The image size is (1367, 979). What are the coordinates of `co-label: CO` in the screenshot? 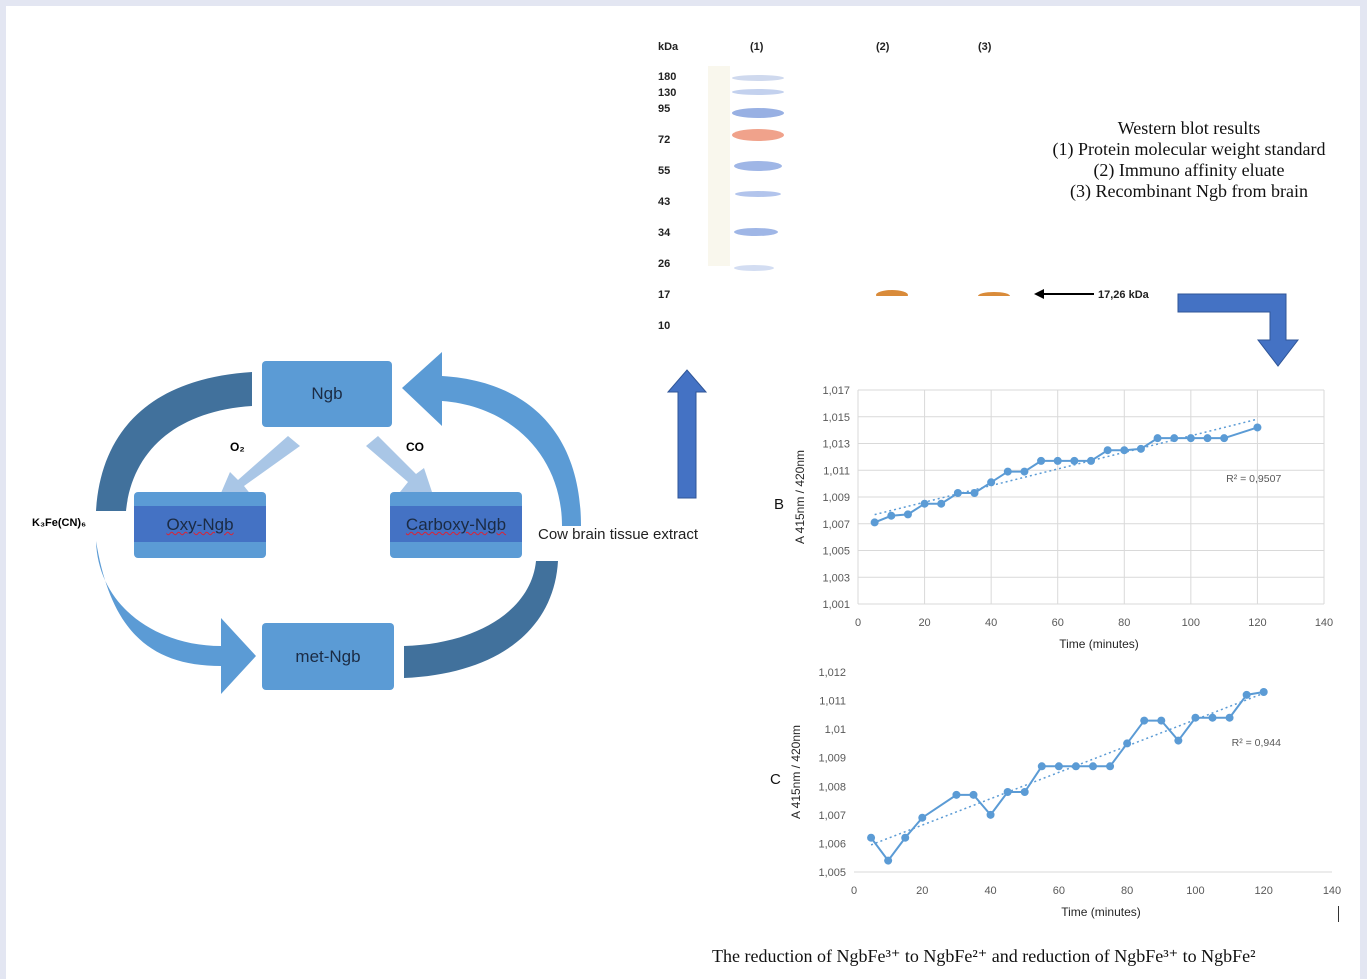 It's located at (415, 447).